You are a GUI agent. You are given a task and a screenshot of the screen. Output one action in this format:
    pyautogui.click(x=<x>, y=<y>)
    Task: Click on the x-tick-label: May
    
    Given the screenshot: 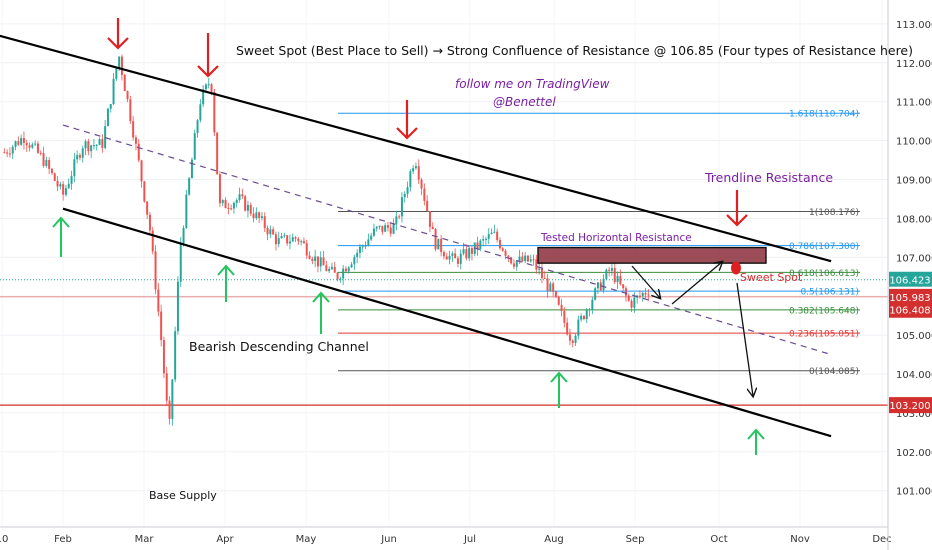 What is the action you would take?
    pyautogui.click(x=306, y=539)
    